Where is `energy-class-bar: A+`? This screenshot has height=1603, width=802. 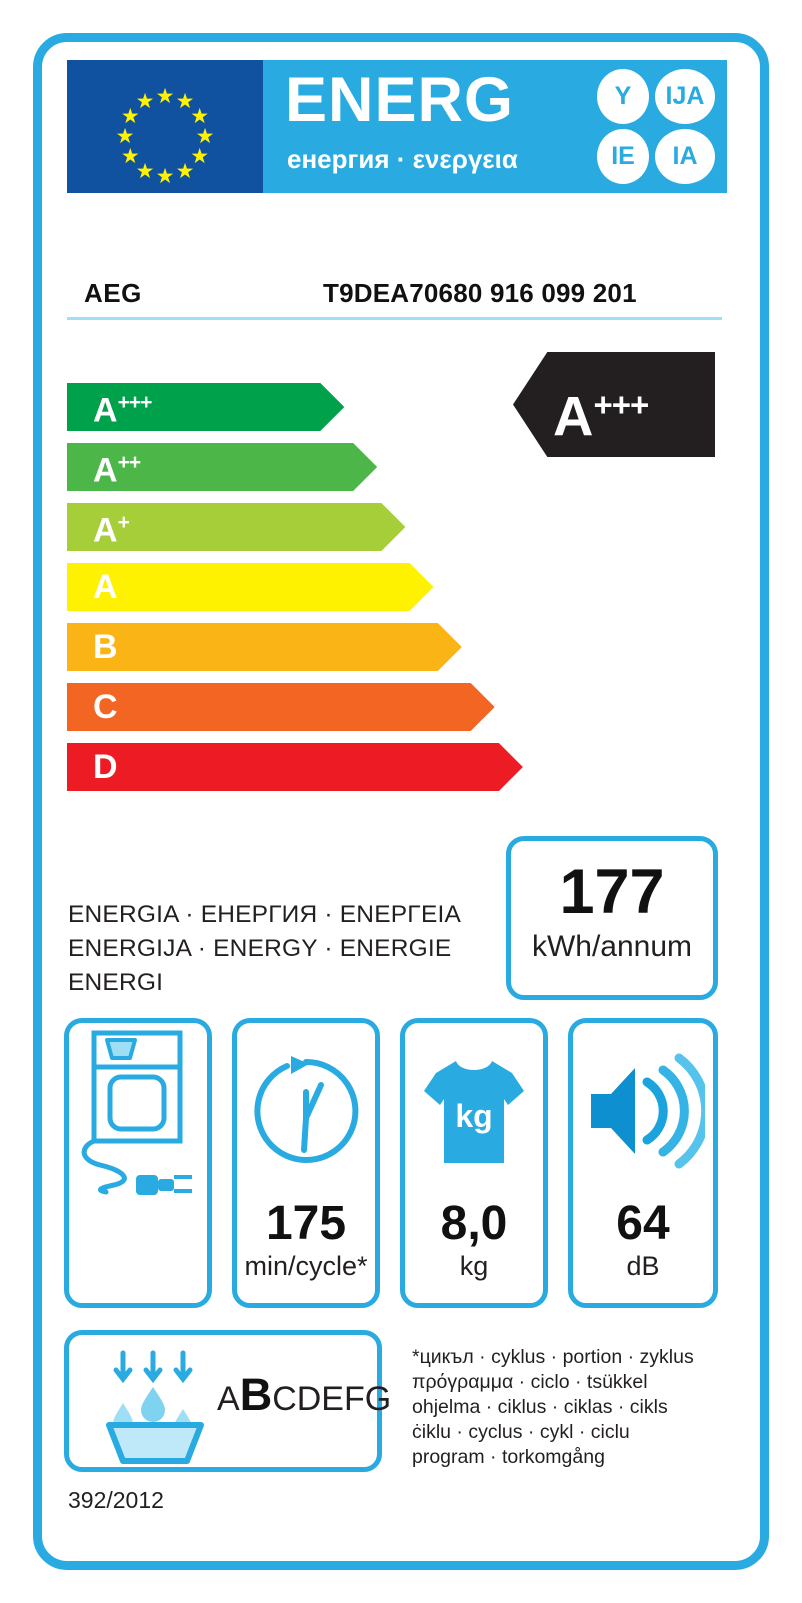 energy-class-bar: A+ is located at coordinates (236, 527).